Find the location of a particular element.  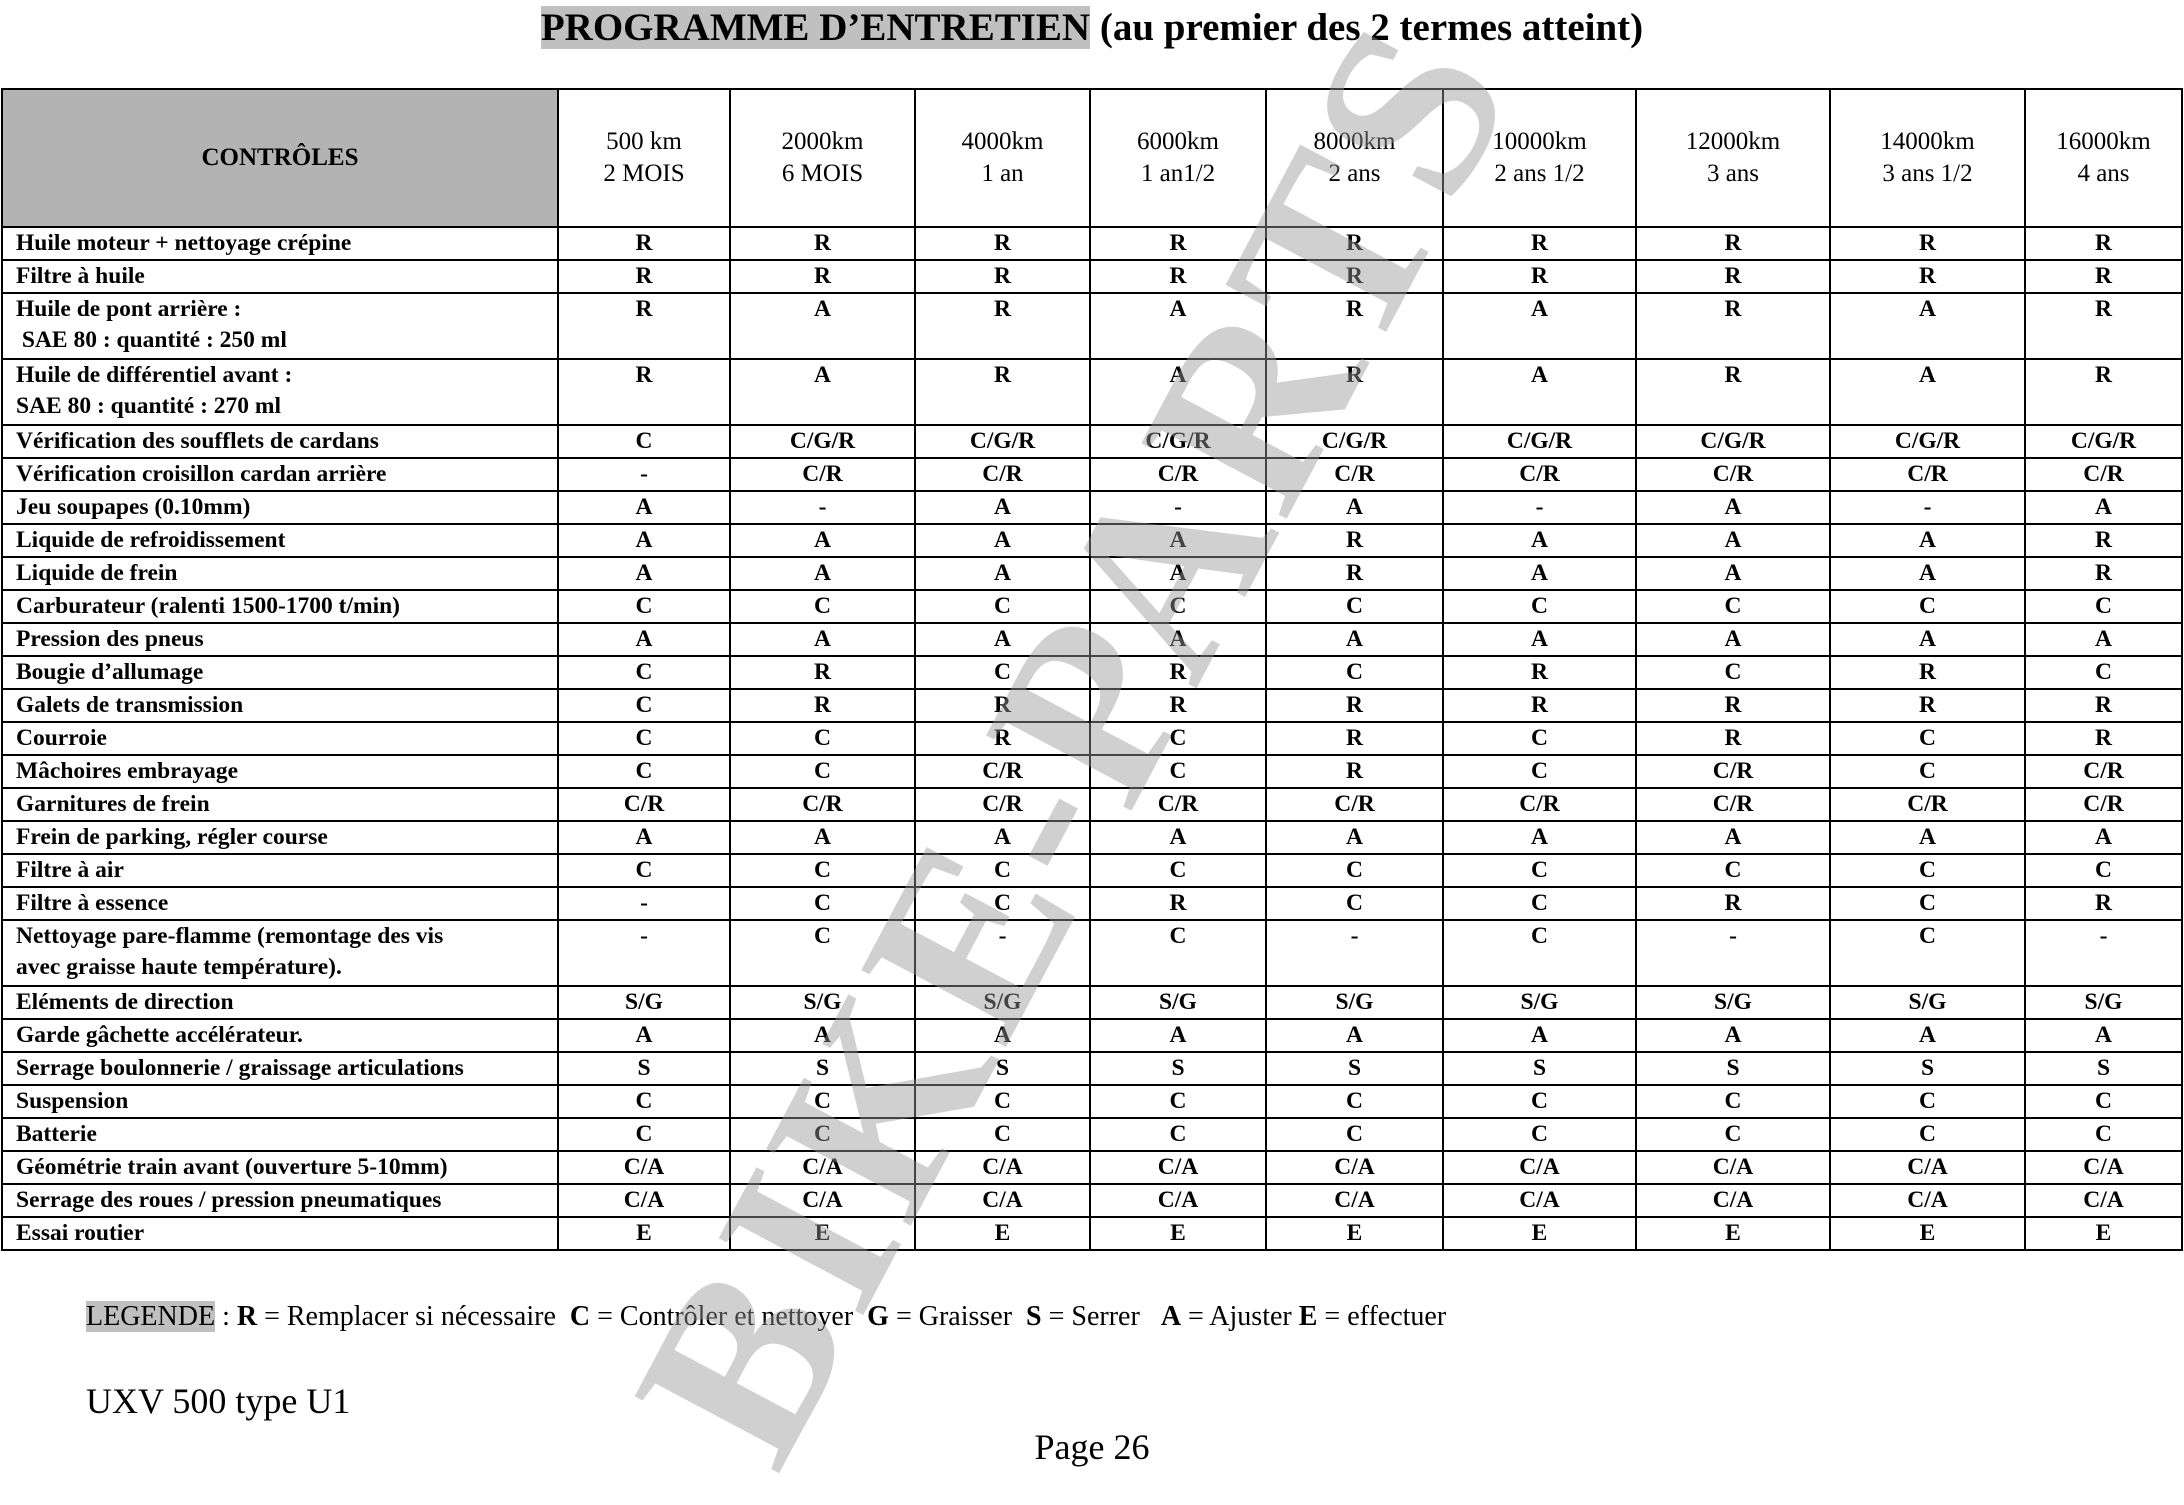

column-time: 2 ans 1/2 is located at coordinates (1539, 173).